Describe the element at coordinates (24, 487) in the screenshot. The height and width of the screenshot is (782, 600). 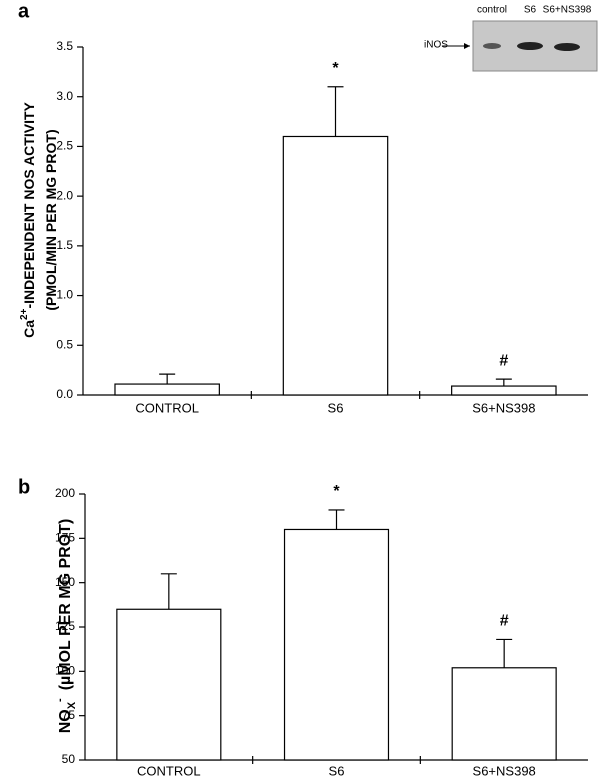
I see `panel-label: b` at that location.